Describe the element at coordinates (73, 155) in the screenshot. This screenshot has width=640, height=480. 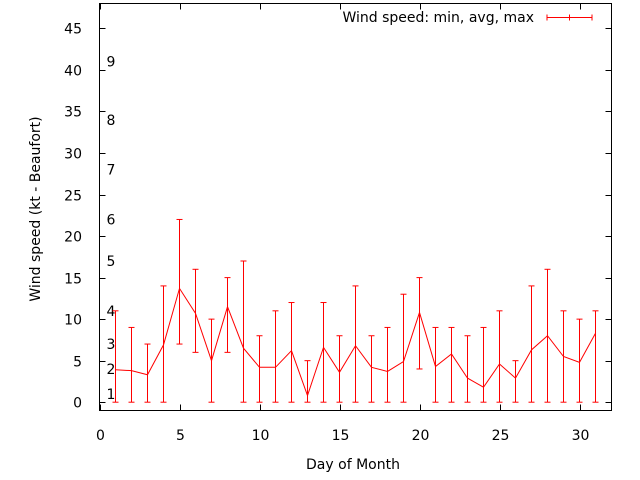
I see `y-tick-label: 30` at that location.